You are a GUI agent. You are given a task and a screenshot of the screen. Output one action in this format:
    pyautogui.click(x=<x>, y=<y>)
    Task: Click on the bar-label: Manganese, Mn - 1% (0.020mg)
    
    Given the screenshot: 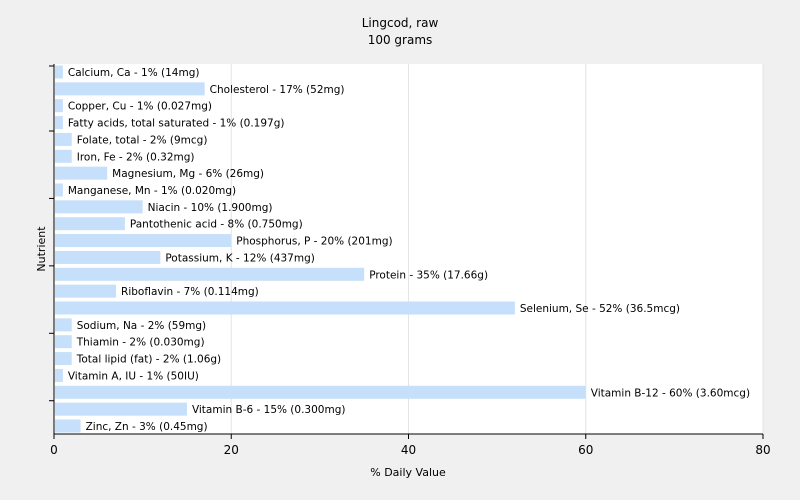 What is the action you would take?
    pyautogui.click(x=152, y=191)
    